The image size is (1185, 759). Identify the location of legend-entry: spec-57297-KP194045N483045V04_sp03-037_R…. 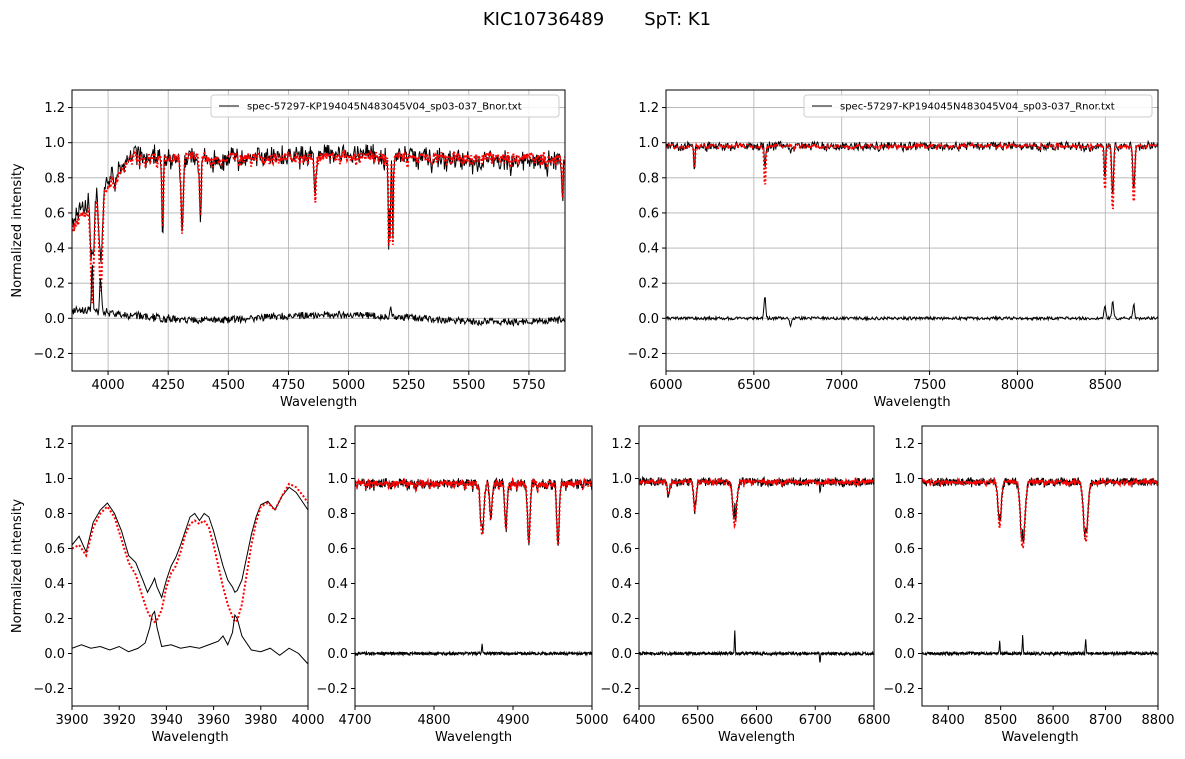
(977, 107).